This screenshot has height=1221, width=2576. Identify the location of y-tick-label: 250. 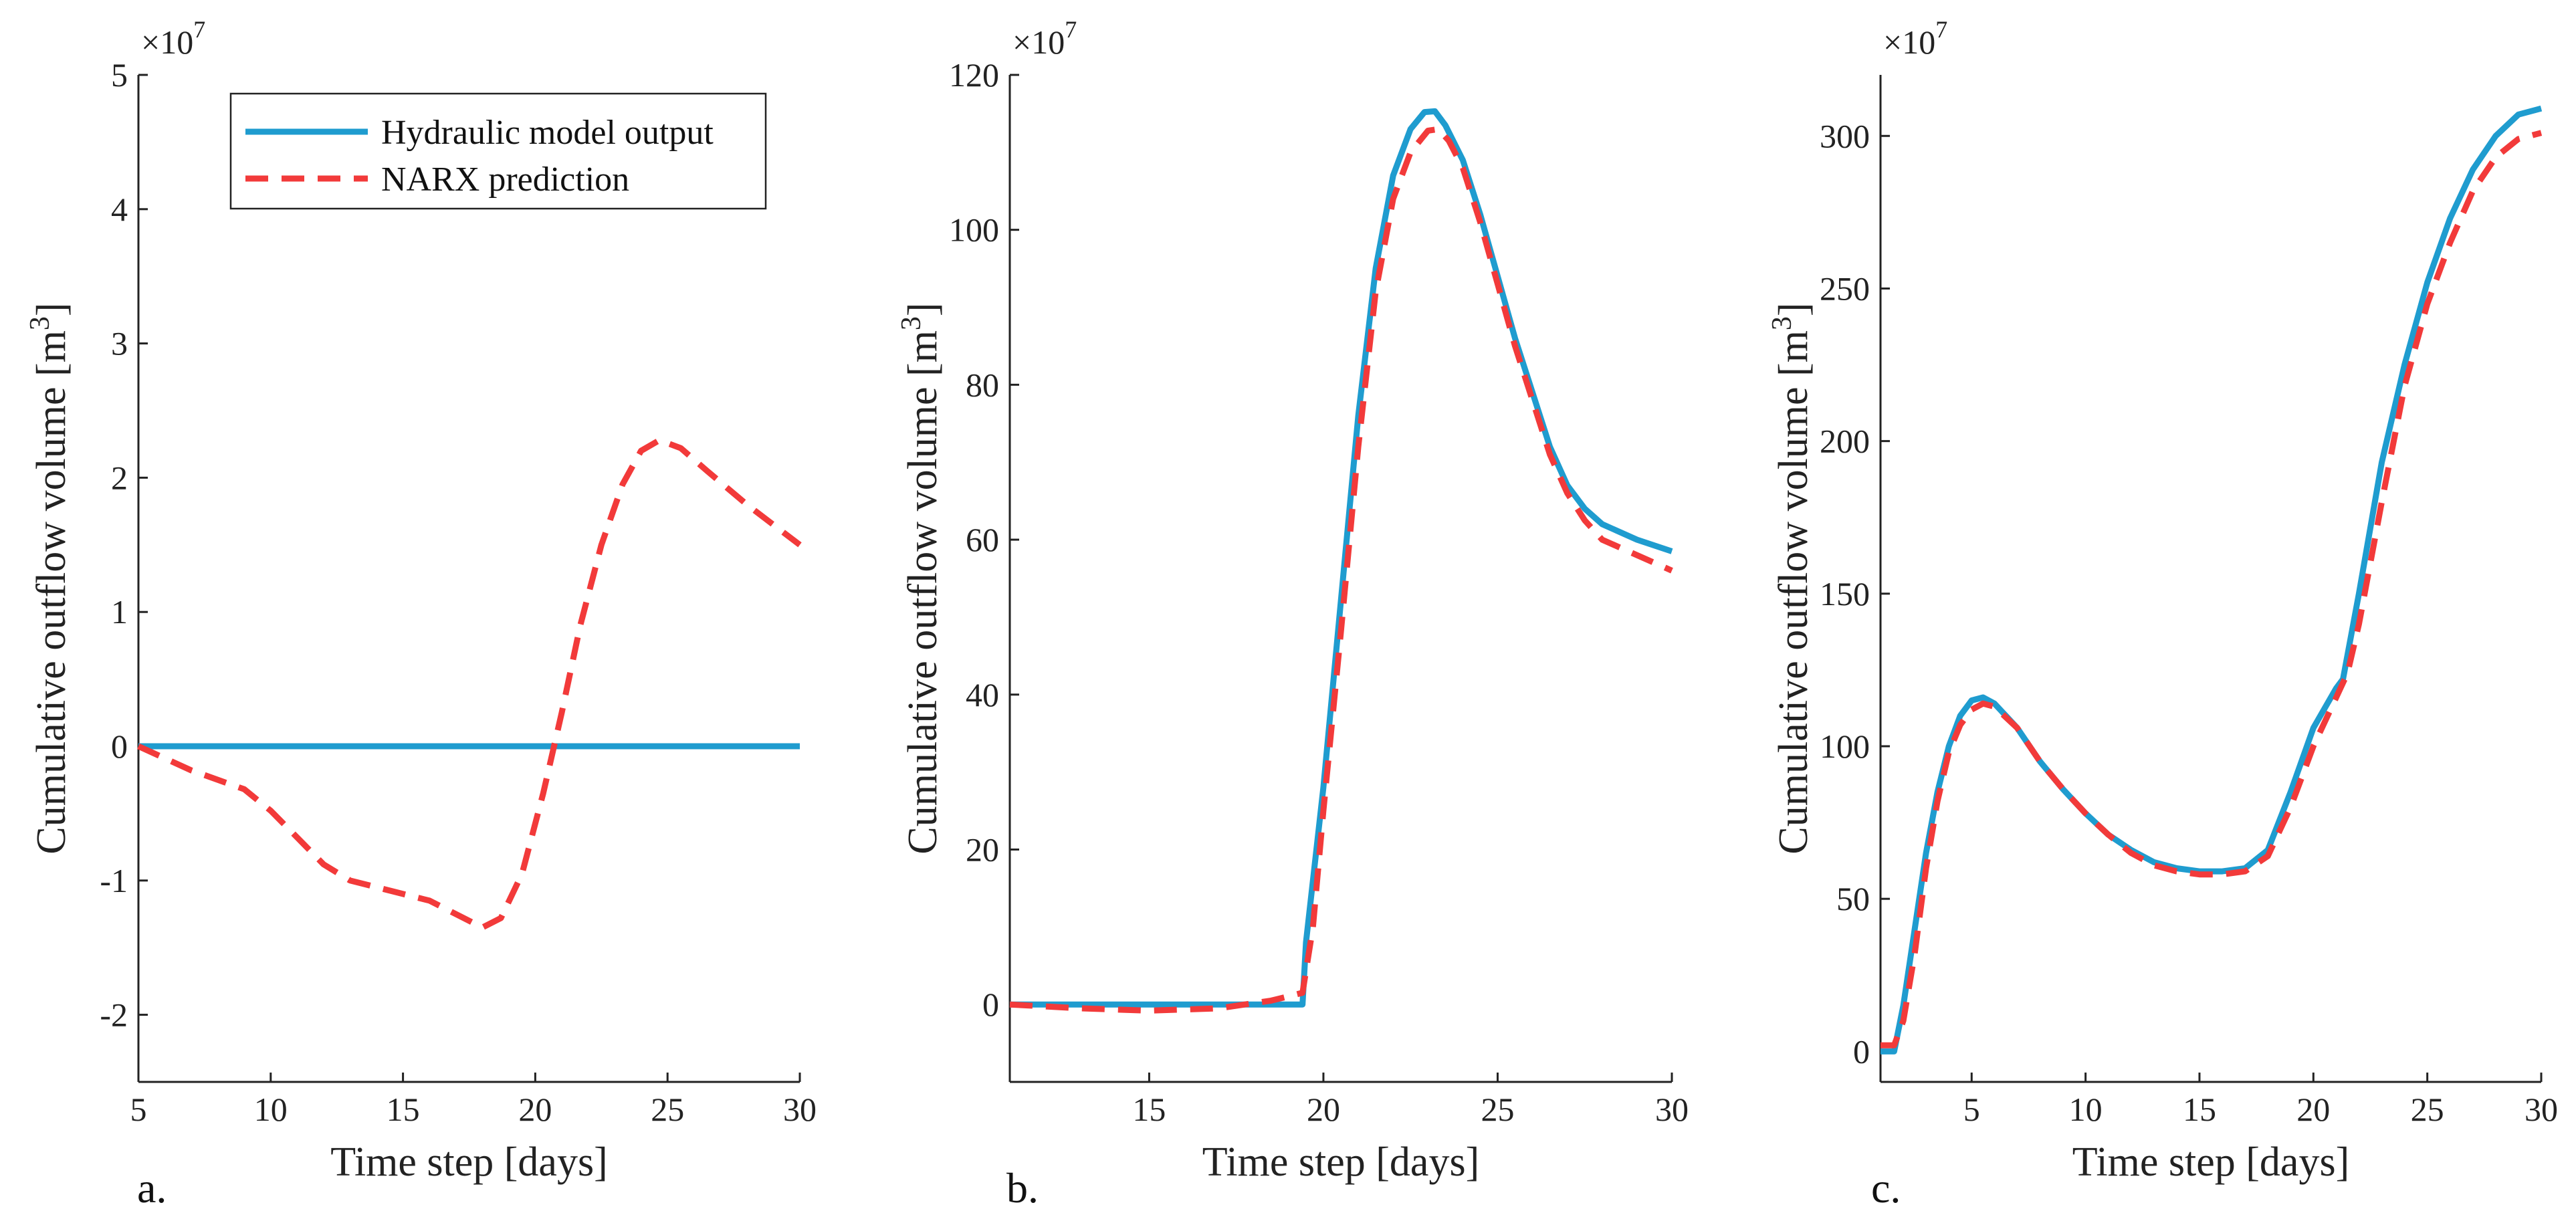
(1845, 288).